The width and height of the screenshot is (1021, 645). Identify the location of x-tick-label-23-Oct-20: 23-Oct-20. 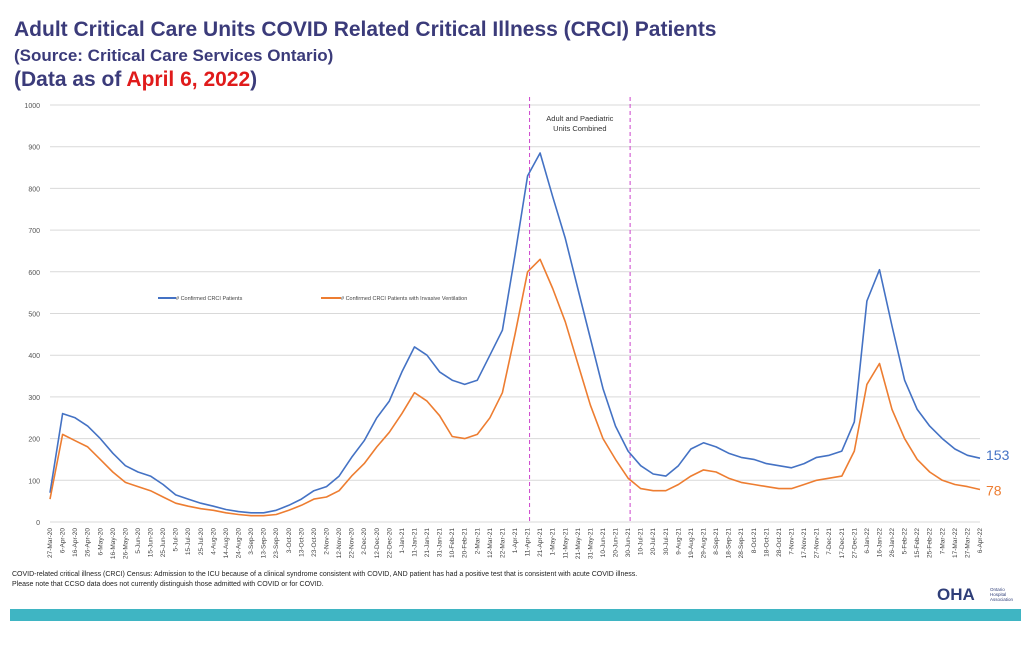
(314, 542).